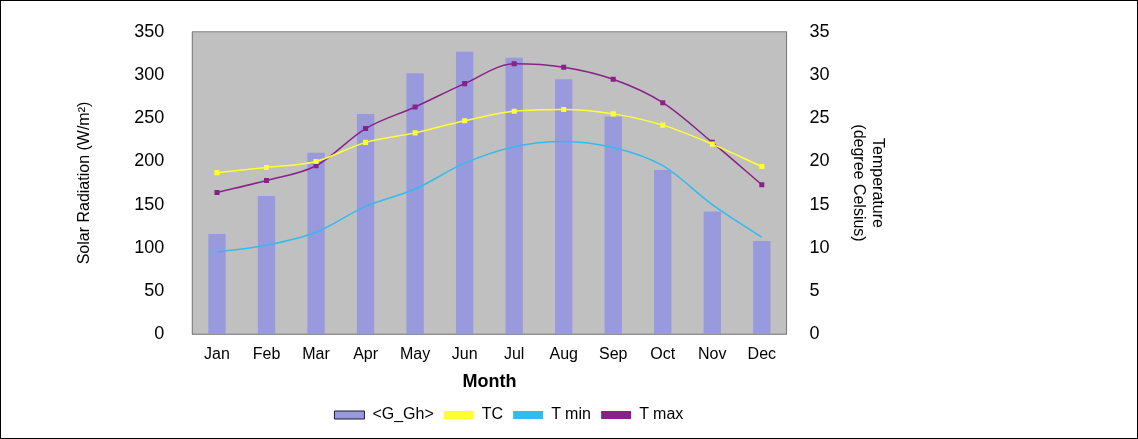 The width and height of the screenshot is (1138, 439). What do you see at coordinates (492, 414) in the screenshot?
I see `legend-label: TC` at bounding box center [492, 414].